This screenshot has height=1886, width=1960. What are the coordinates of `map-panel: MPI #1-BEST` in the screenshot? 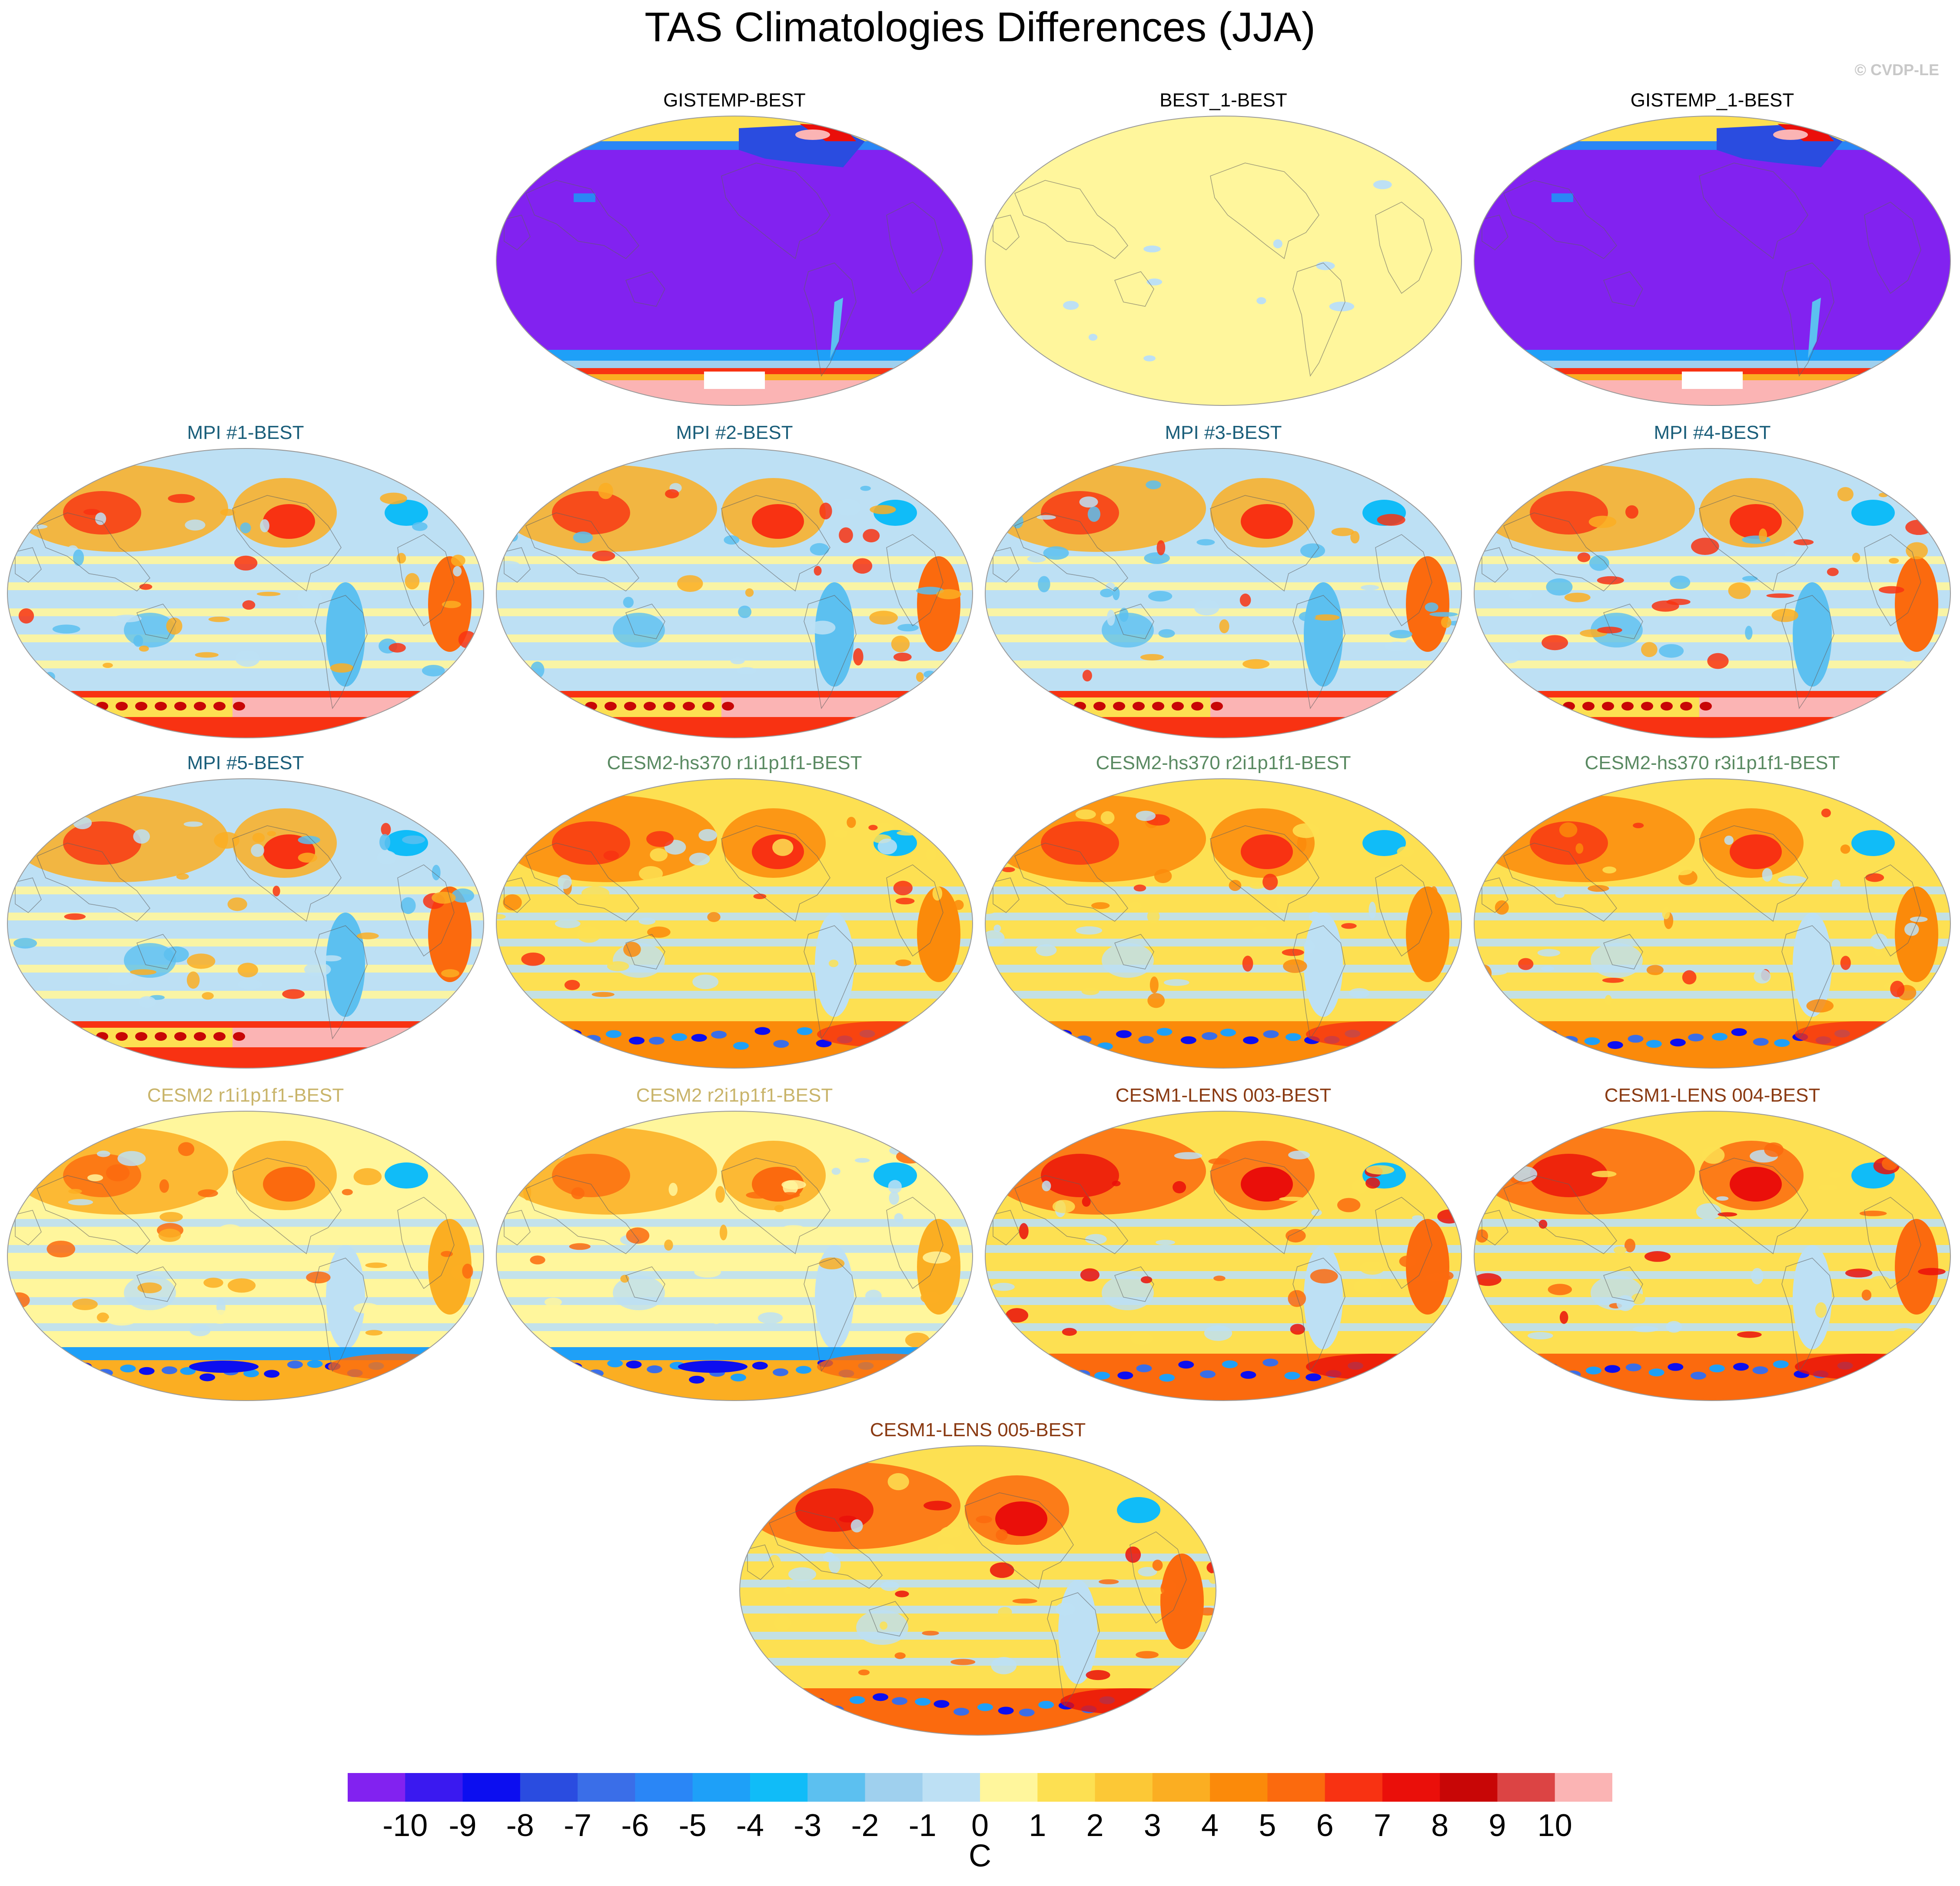 It's located at (246, 582).